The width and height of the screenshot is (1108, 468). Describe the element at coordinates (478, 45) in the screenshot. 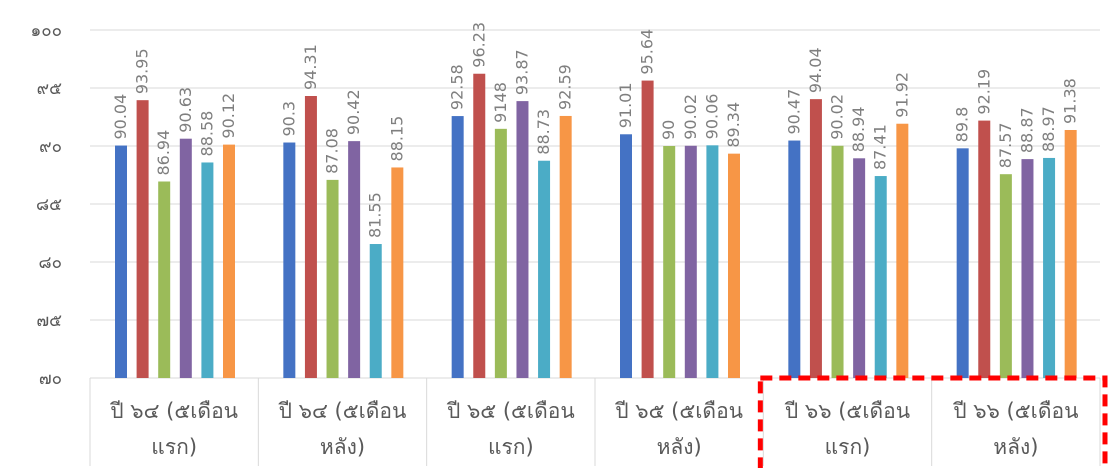

I see `data-label: 96.23` at that location.